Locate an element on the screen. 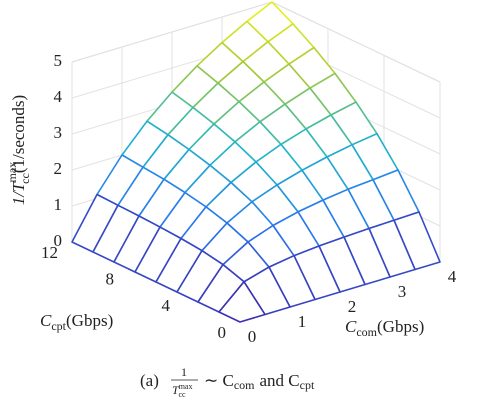 The width and height of the screenshot is (484, 404). x-axis-label: Ccom(Gbps) is located at coordinates (384, 328).